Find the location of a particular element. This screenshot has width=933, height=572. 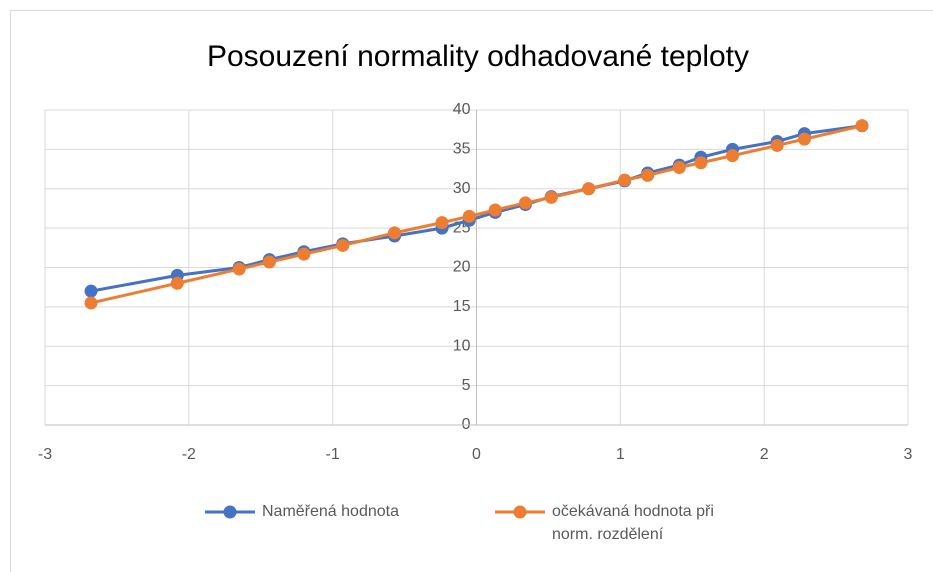

x-tick-label: 2 is located at coordinates (764, 454).